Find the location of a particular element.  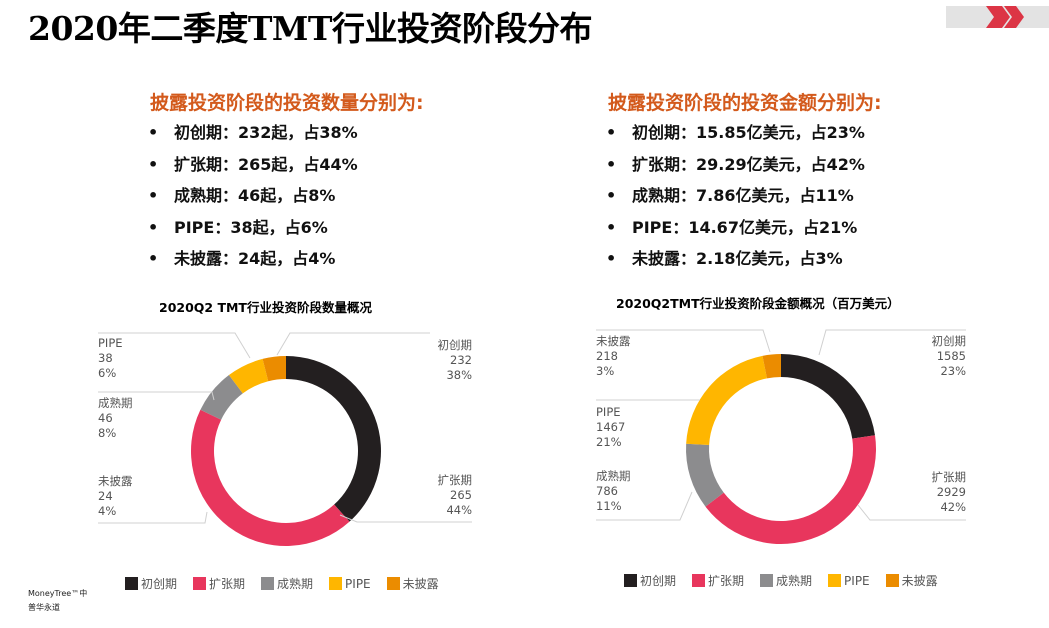

bullet-item: • PIPE：14.67亿美元，占21% is located at coordinates (735, 228).